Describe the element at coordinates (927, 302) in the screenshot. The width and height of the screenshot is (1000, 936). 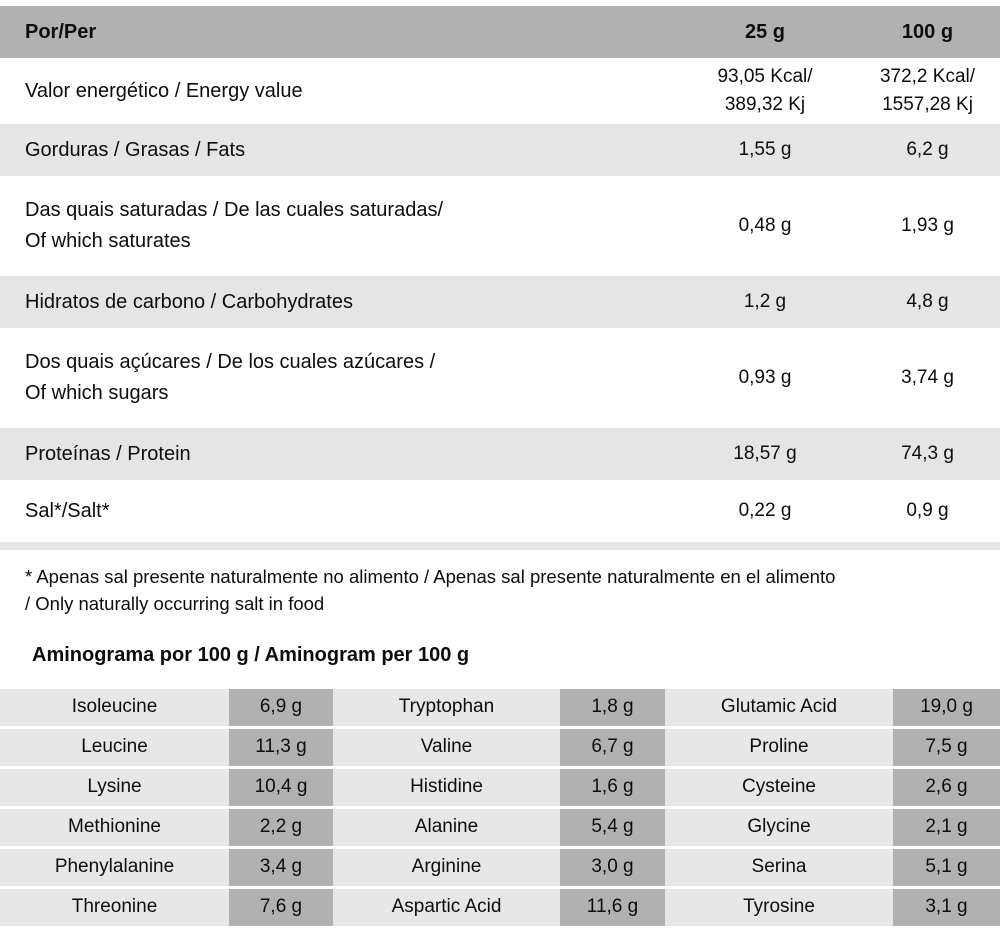
I see `value-per-100g: 4,8 g` at that location.